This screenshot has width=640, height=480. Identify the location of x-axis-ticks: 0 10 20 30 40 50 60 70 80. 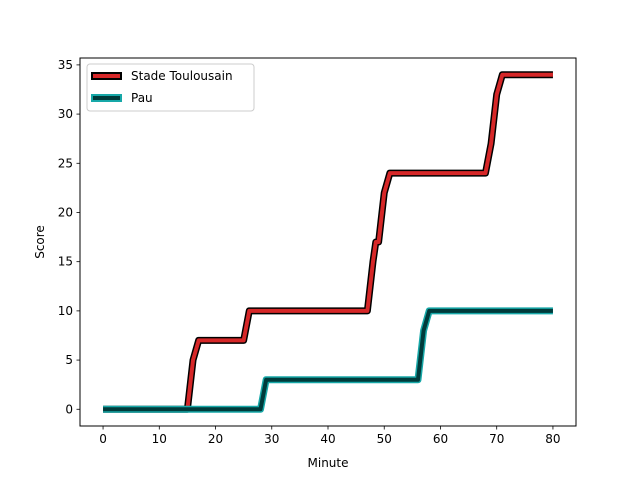
(330, 436).